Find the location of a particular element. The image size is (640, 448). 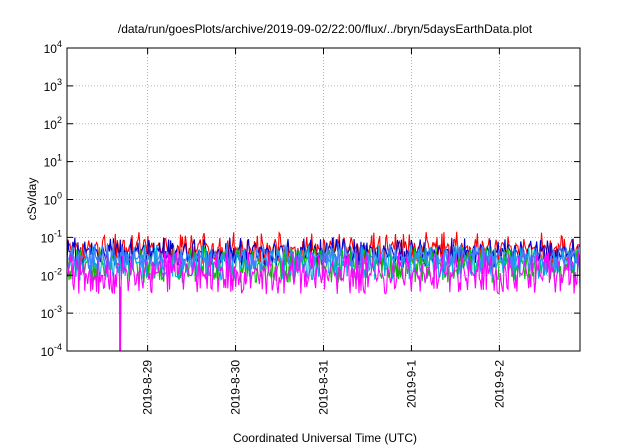

y-axis-label: cSv/day is located at coordinates (32, 199).